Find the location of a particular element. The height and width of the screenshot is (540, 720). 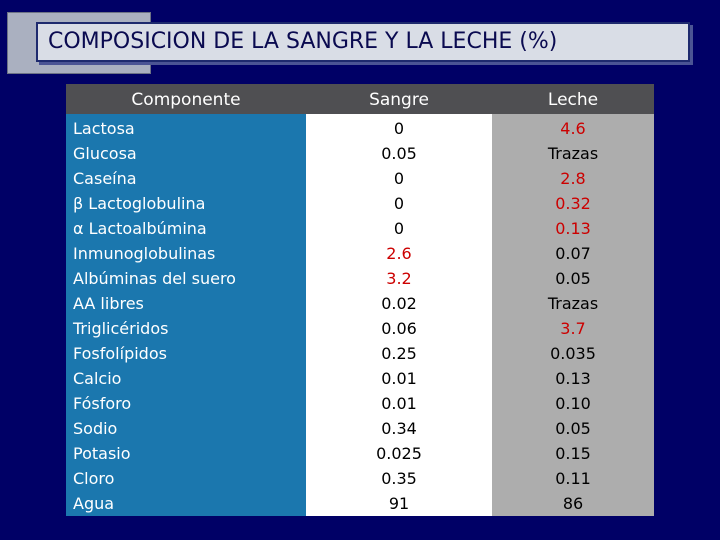

blood-value: 0.25 is located at coordinates (399, 353).